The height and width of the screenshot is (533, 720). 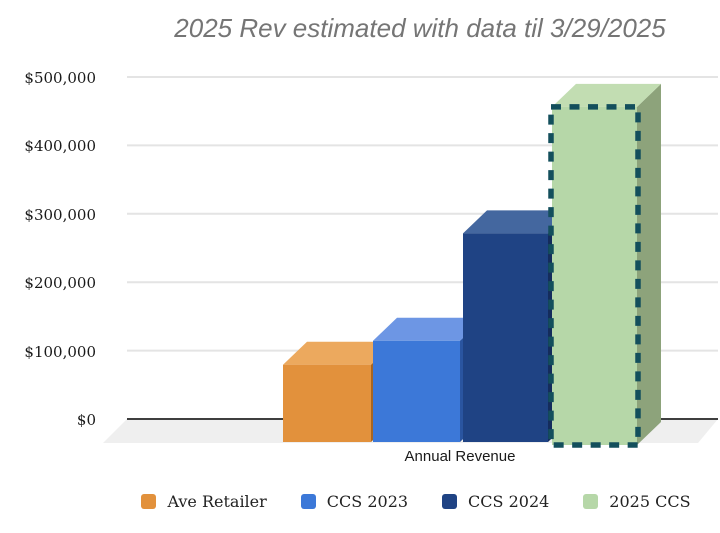 What do you see at coordinates (428, 329) in the screenshot?
I see `bar-ccs-2023-top` at bounding box center [428, 329].